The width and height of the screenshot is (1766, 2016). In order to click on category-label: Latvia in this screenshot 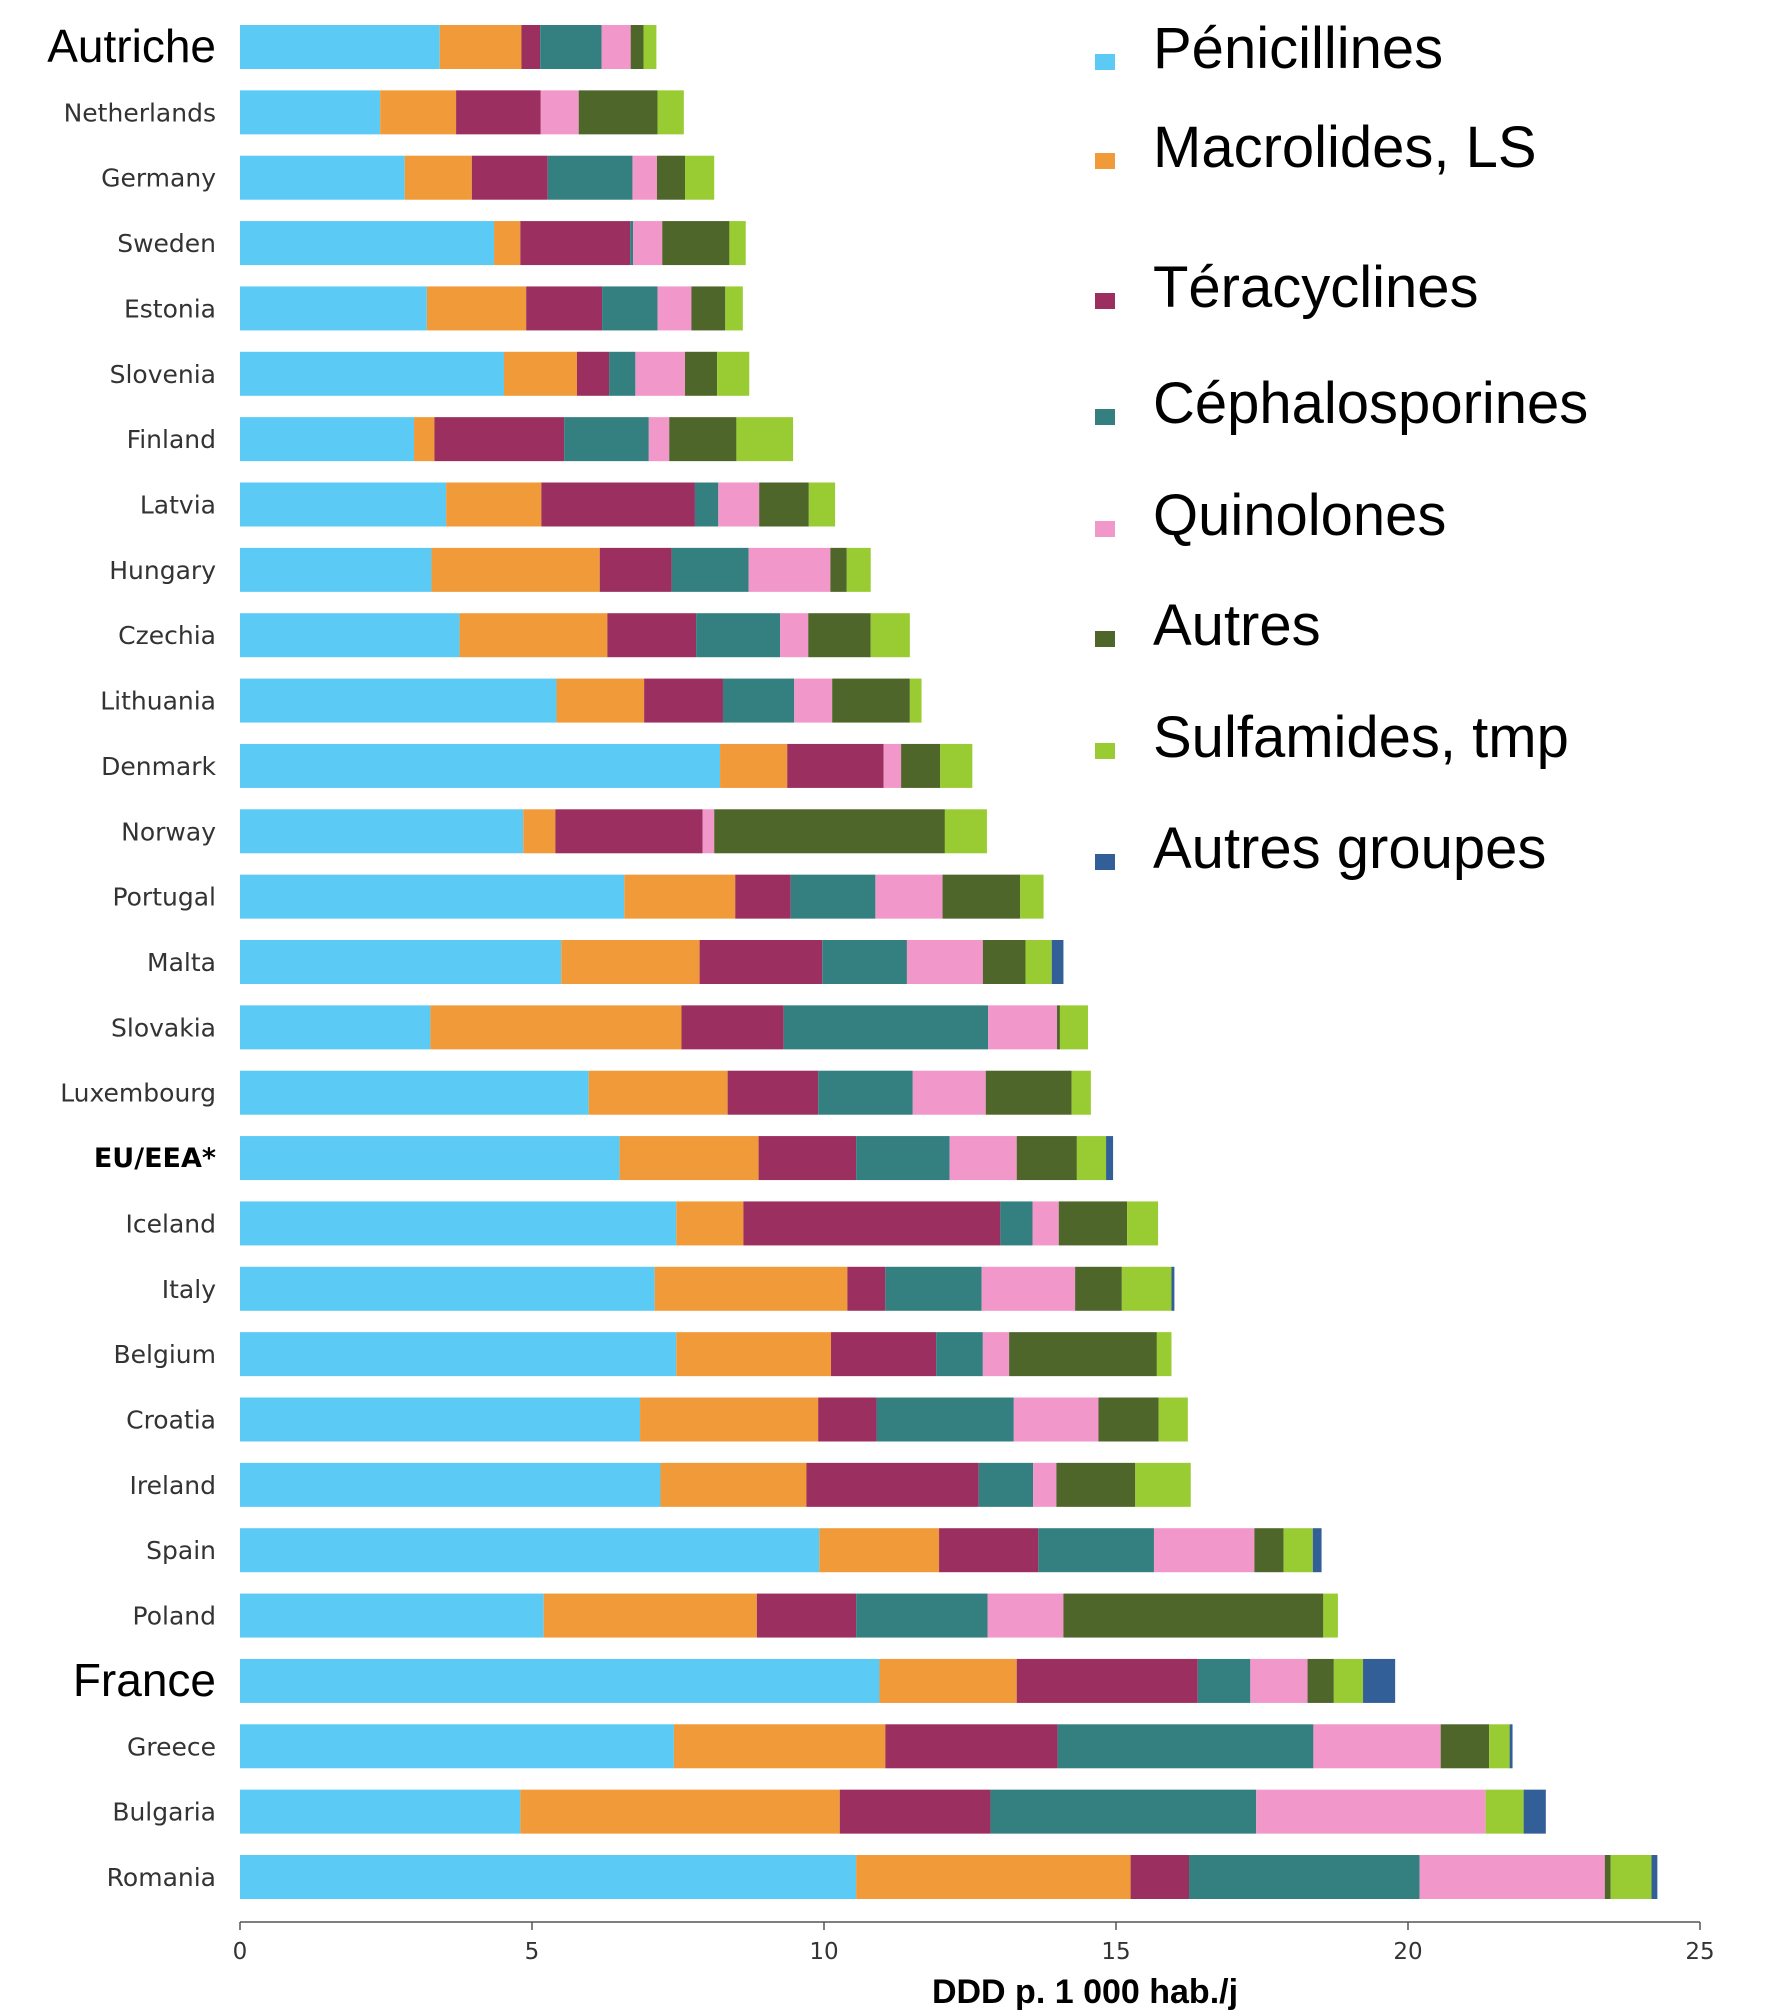, I will do `click(178, 505)`.